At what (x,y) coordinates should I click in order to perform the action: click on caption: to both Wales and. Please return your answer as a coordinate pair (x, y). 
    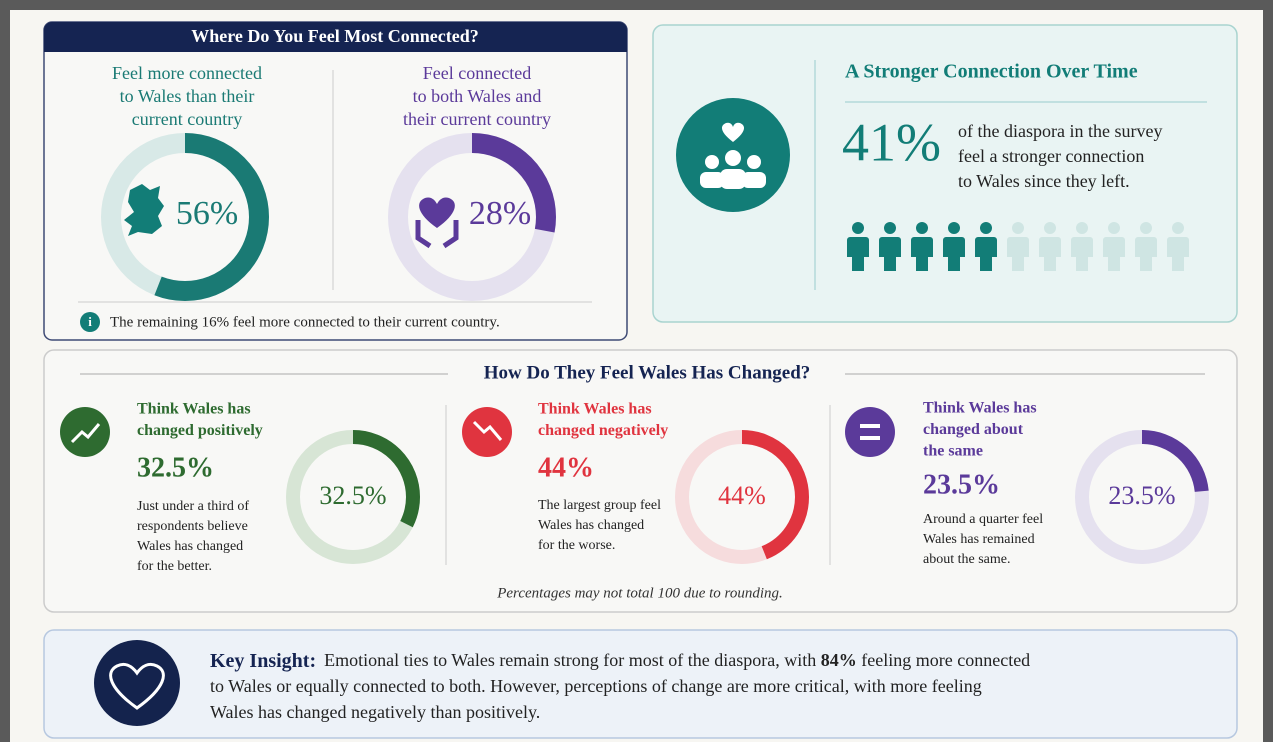
    Looking at the image, I should click on (477, 96).